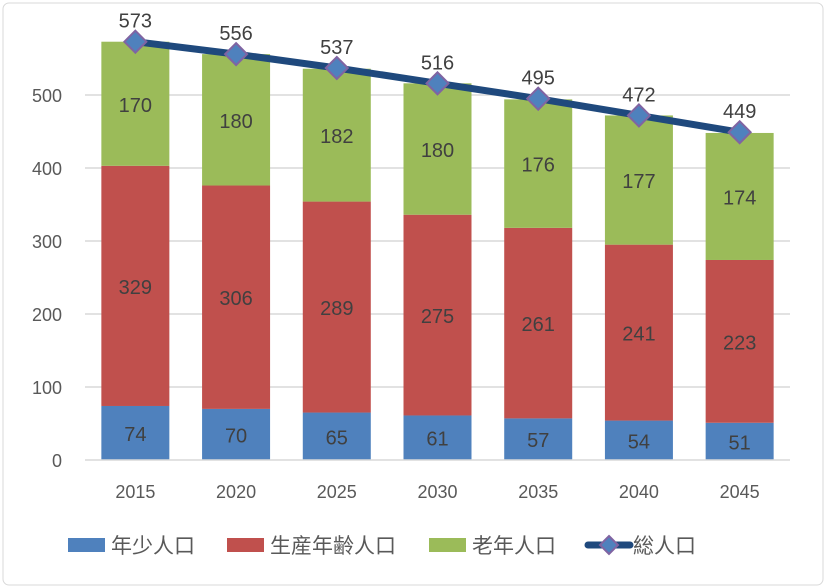 Image resolution: width=826 pixels, height=588 pixels. I want to click on x-tick-label: 2015, so click(135, 492).